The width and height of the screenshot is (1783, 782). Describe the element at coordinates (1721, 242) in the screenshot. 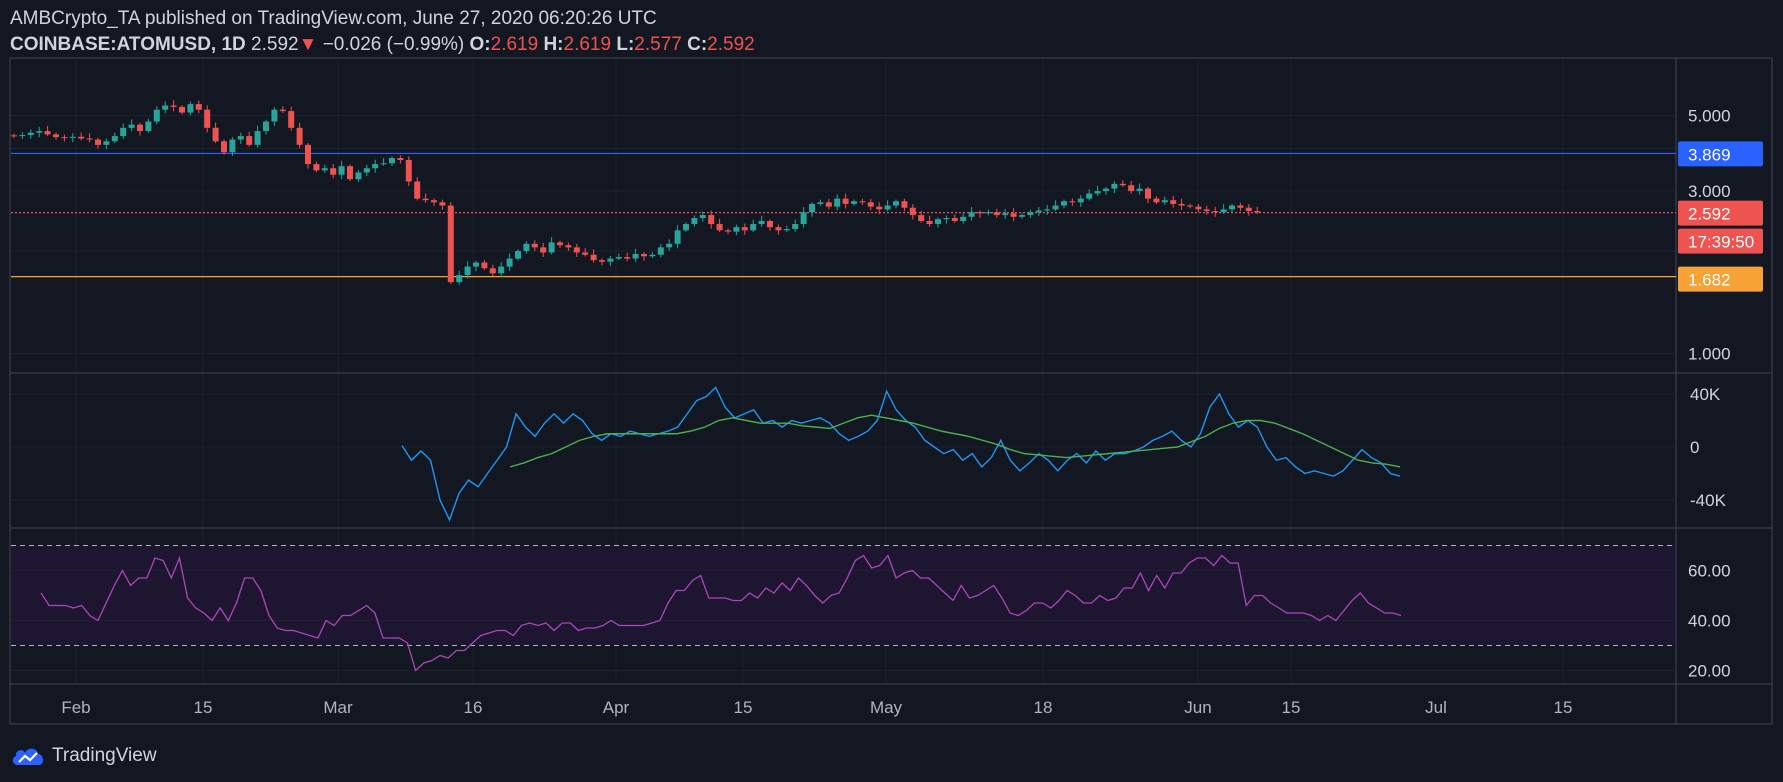

I see `price-badge-label: 17:39:50` at that location.